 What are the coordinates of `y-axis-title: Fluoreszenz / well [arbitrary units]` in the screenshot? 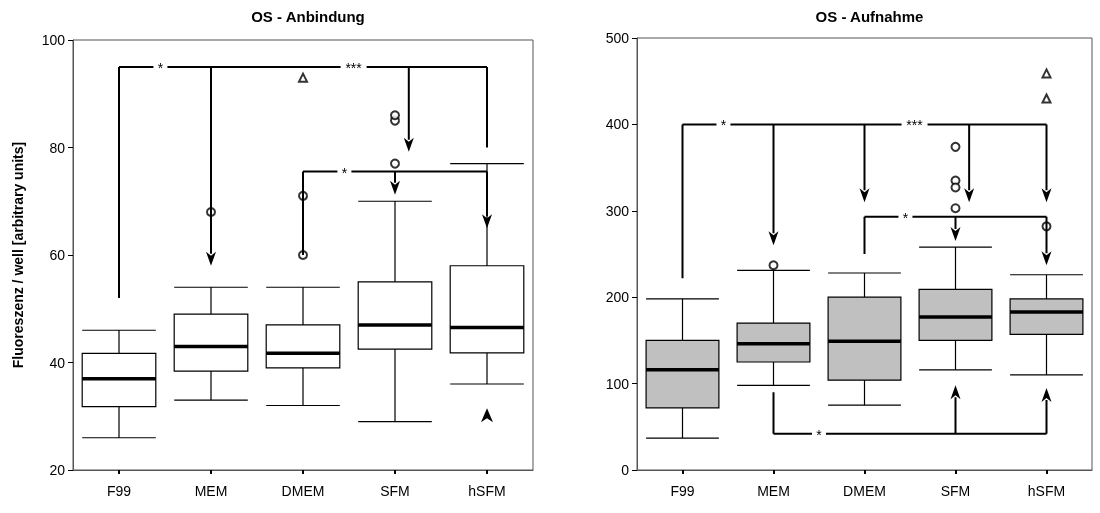 It's located at (18, 255).